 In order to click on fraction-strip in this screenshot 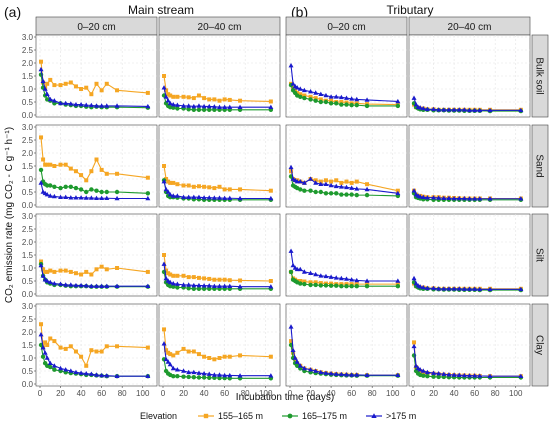, I will do `click(540, 255)`.